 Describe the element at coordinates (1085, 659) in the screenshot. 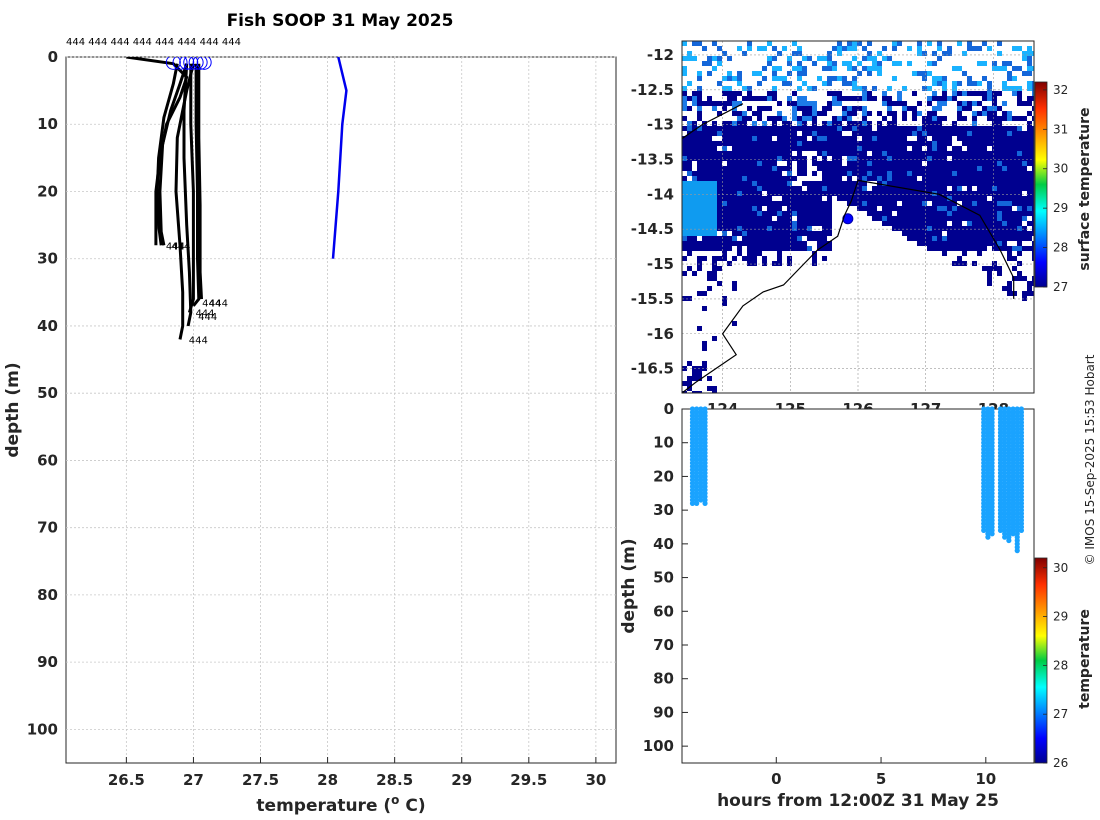

I see `section-colorbar-label: temperature` at that location.